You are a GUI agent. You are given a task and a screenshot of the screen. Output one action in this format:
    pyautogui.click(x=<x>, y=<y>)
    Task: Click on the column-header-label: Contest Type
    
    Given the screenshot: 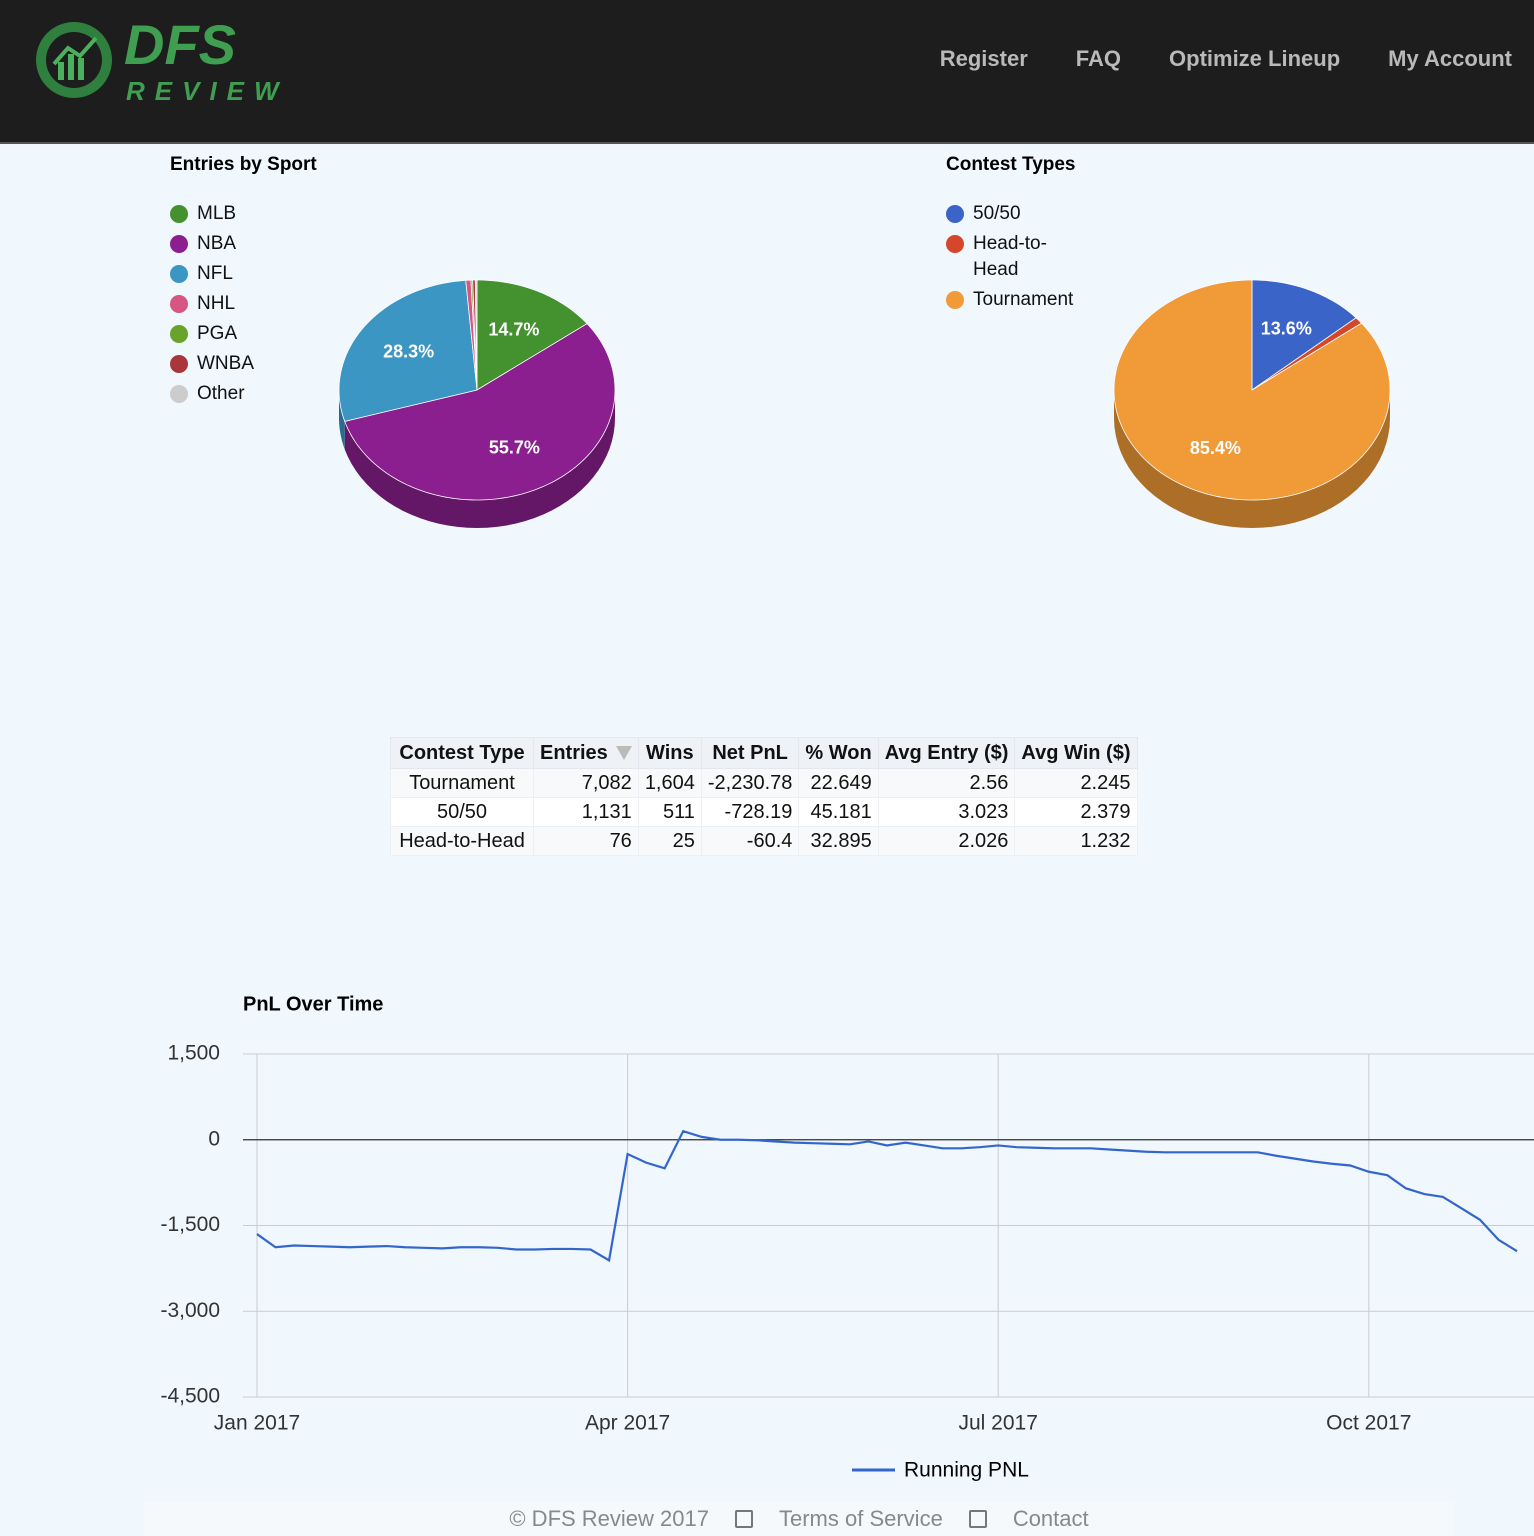 What is the action you would take?
    pyautogui.click(x=462, y=752)
    